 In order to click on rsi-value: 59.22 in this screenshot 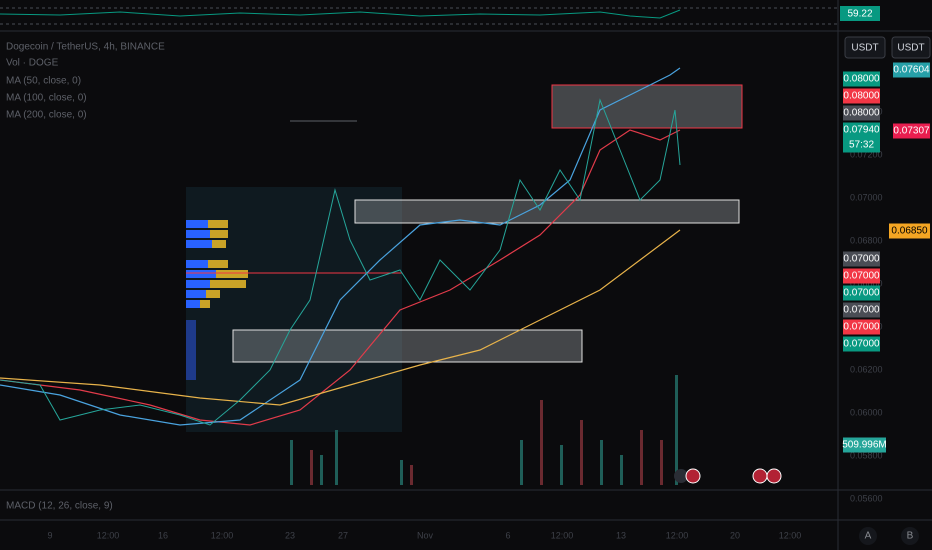, I will do `click(859, 14)`.